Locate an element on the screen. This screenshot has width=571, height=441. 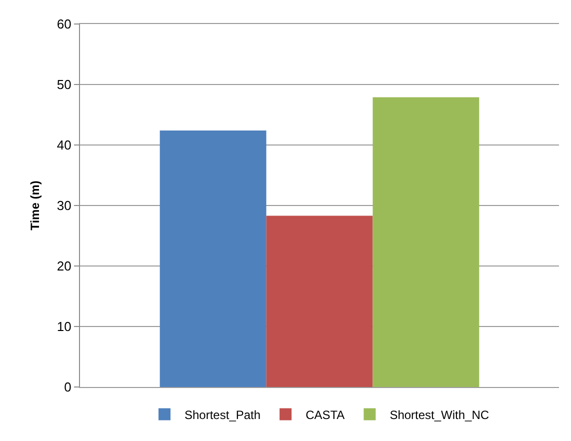
y-tick-label: 0 is located at coordinates (68, 387).